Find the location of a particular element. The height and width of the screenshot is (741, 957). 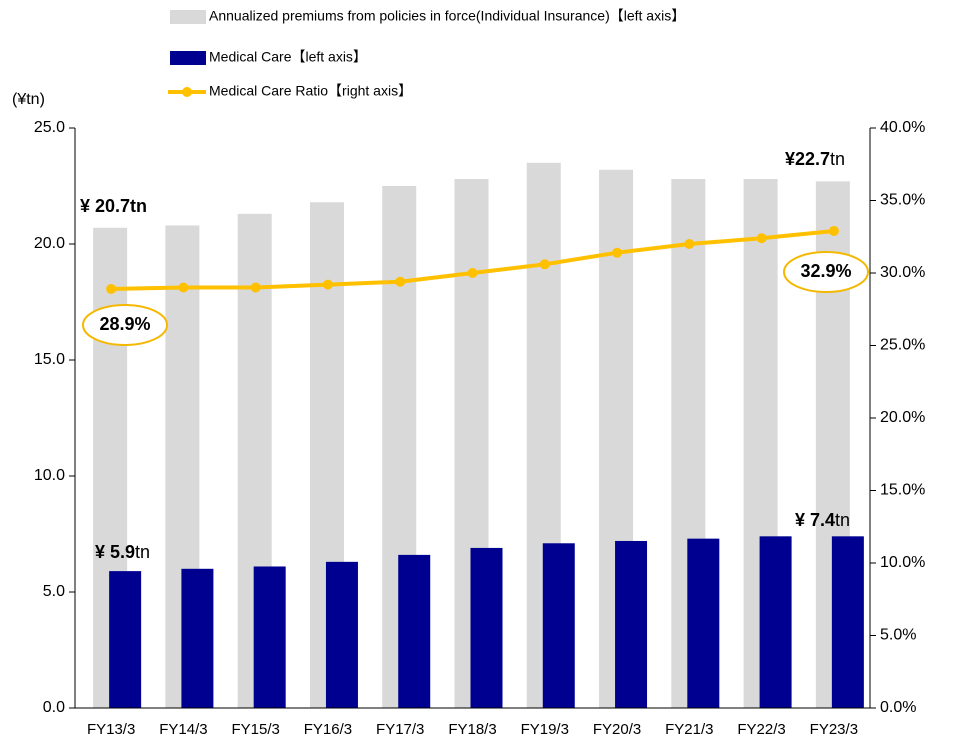

annotation: 32.9% is located at coordinates (825, 271).